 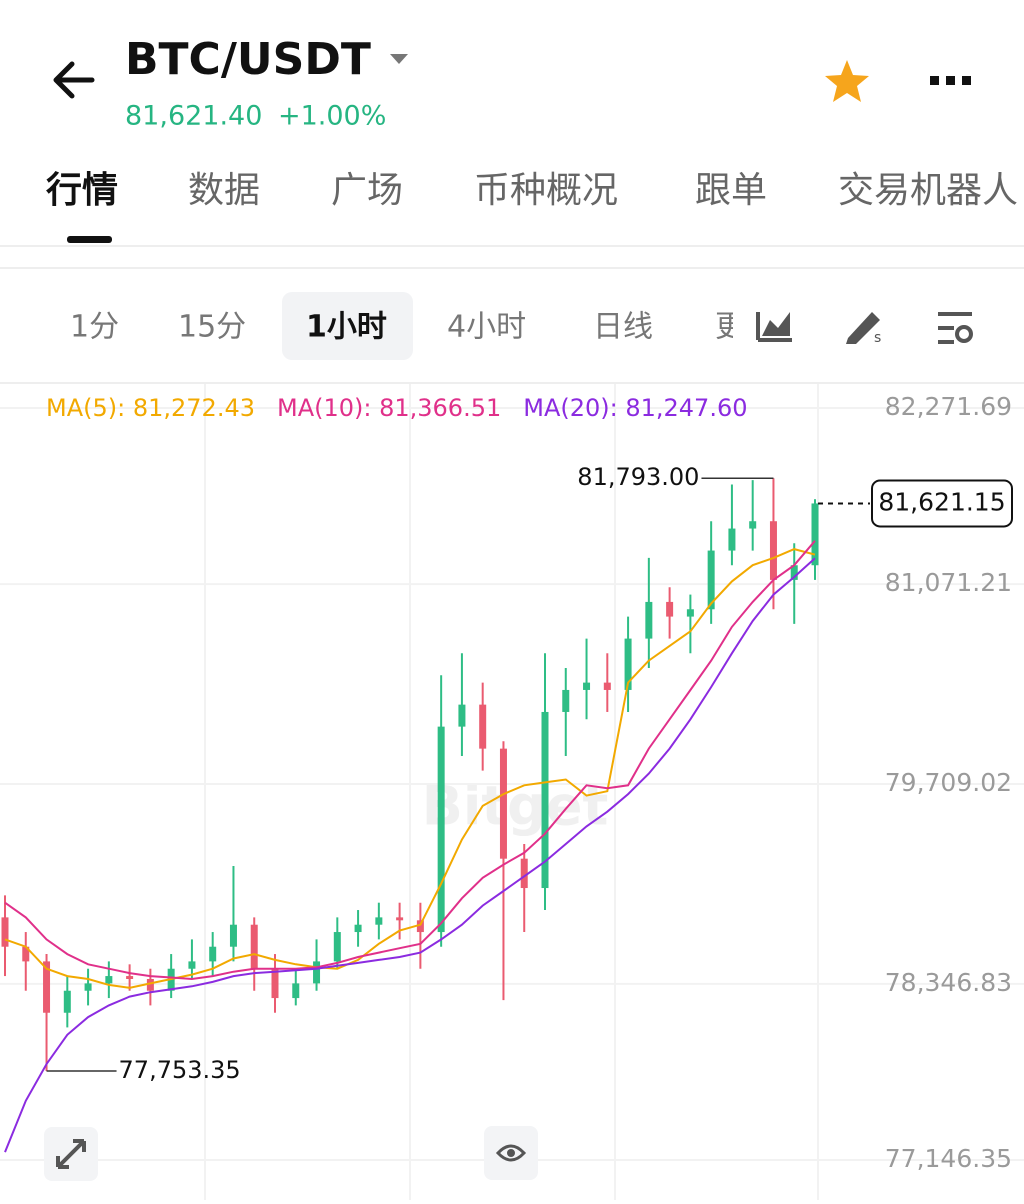 What do you see at coordinates (82, 190) in the screenshot?
I see `tab: 行情` at bounding box center [82, 190].